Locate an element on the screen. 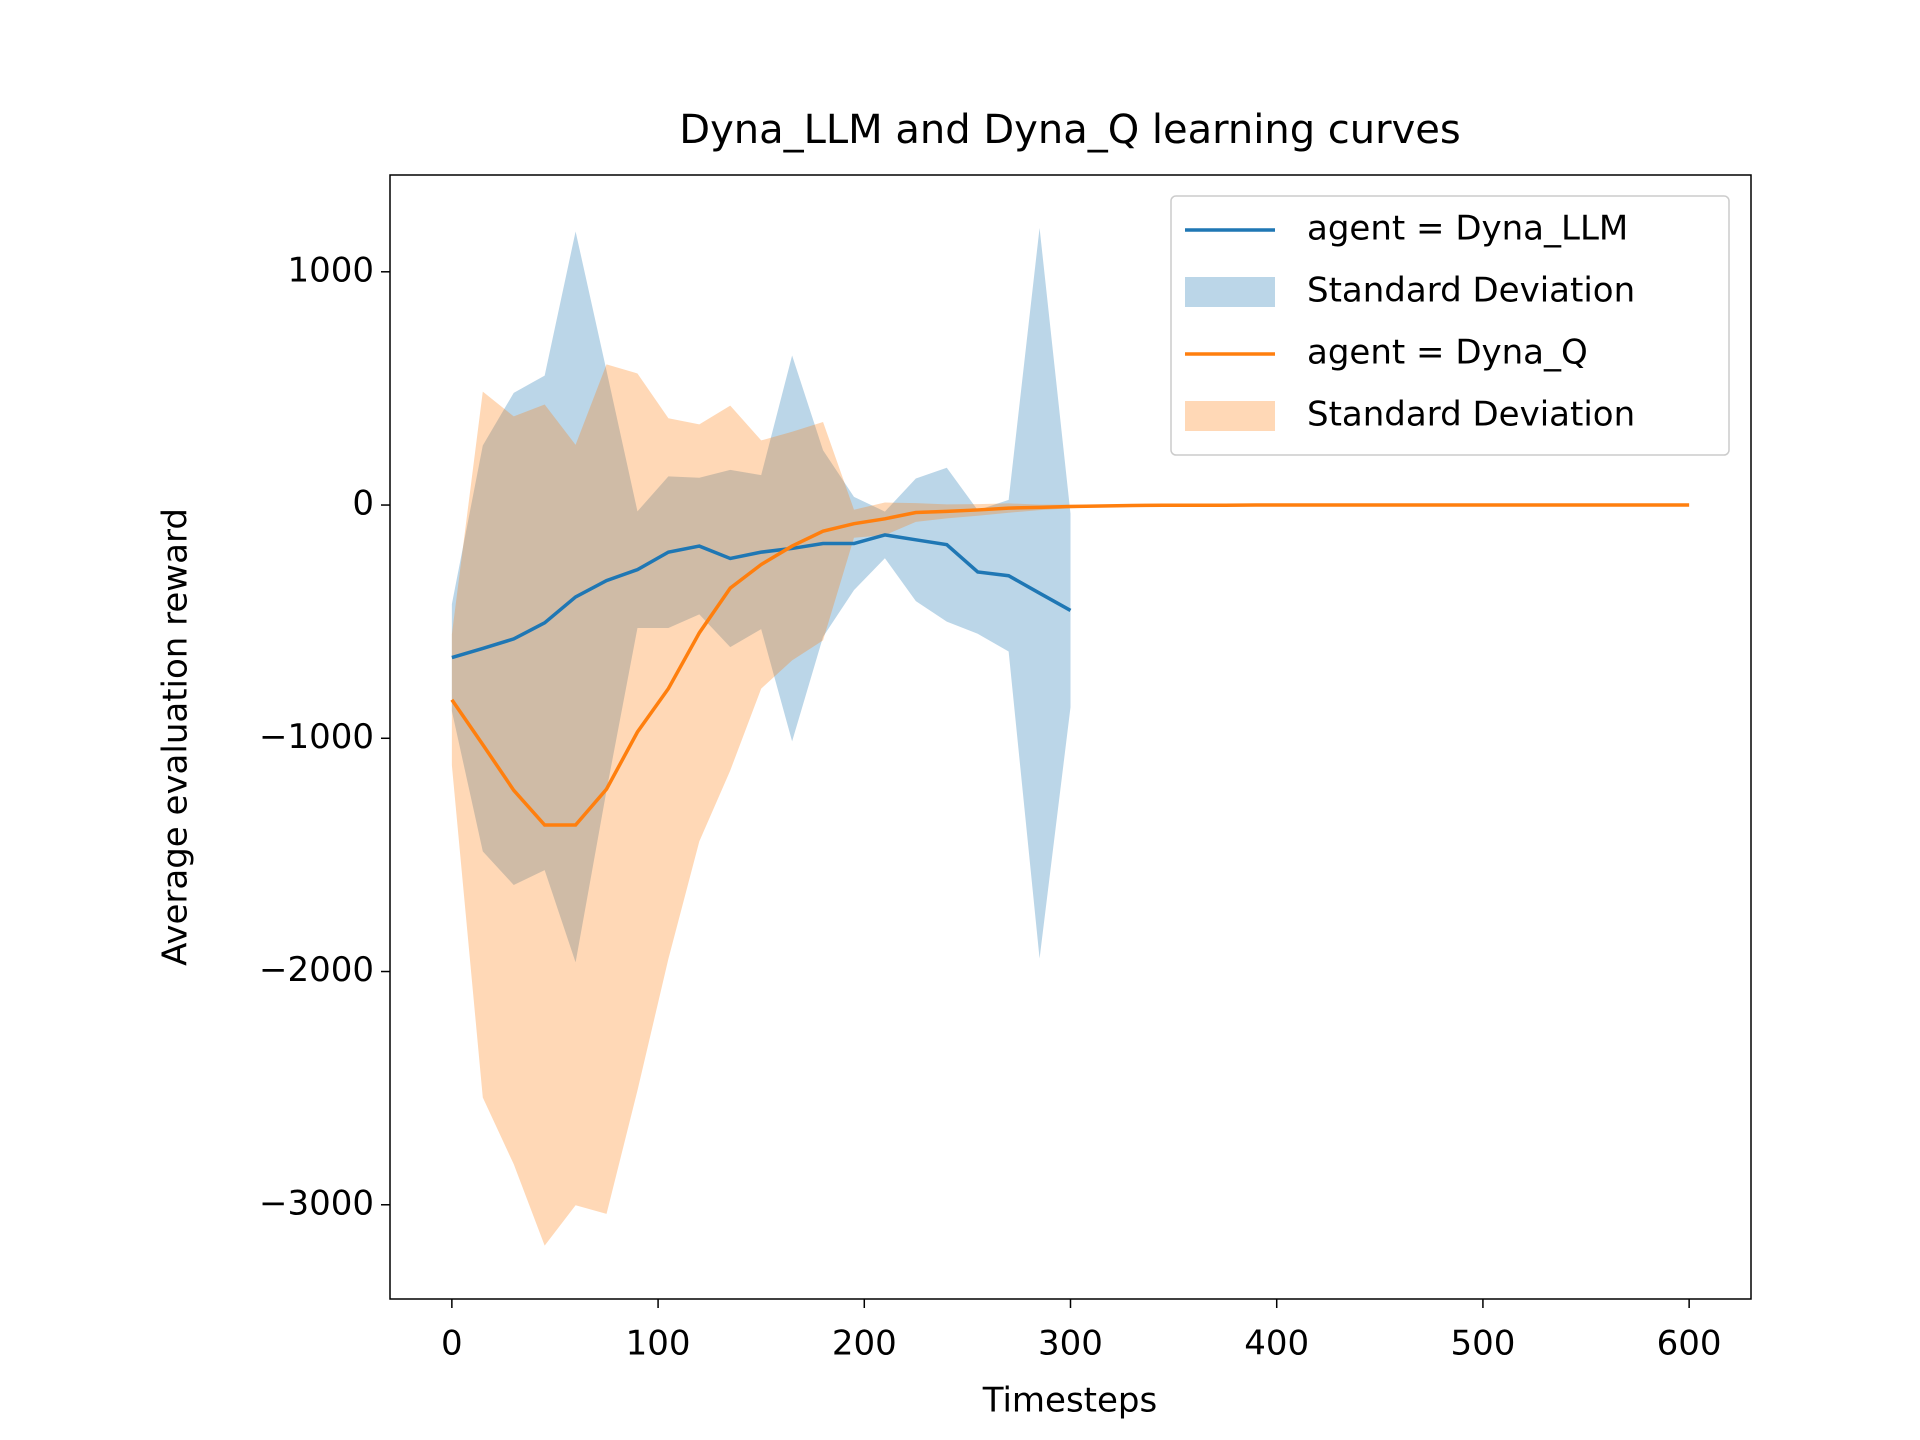 The height and width of the screenshot is (1440, 1920). chart-title: Dyna_LLM and Dyna_Q learning curves is located at coordinates (1069, 130).